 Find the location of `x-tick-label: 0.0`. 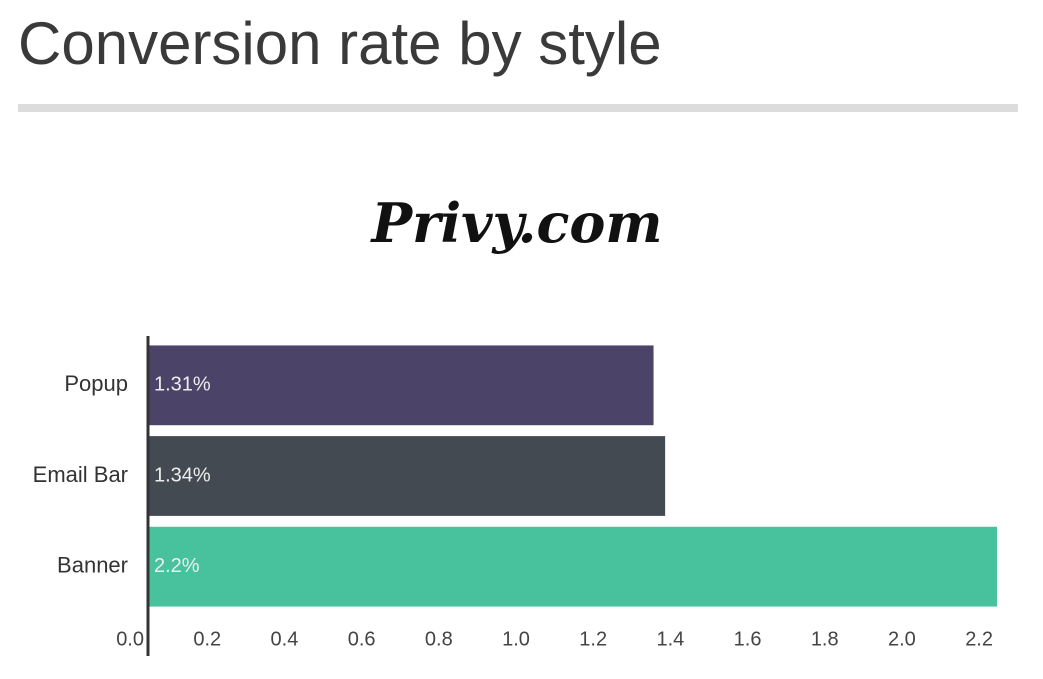

x-tick-label: 0.0 is located at coordinates (130, 639).